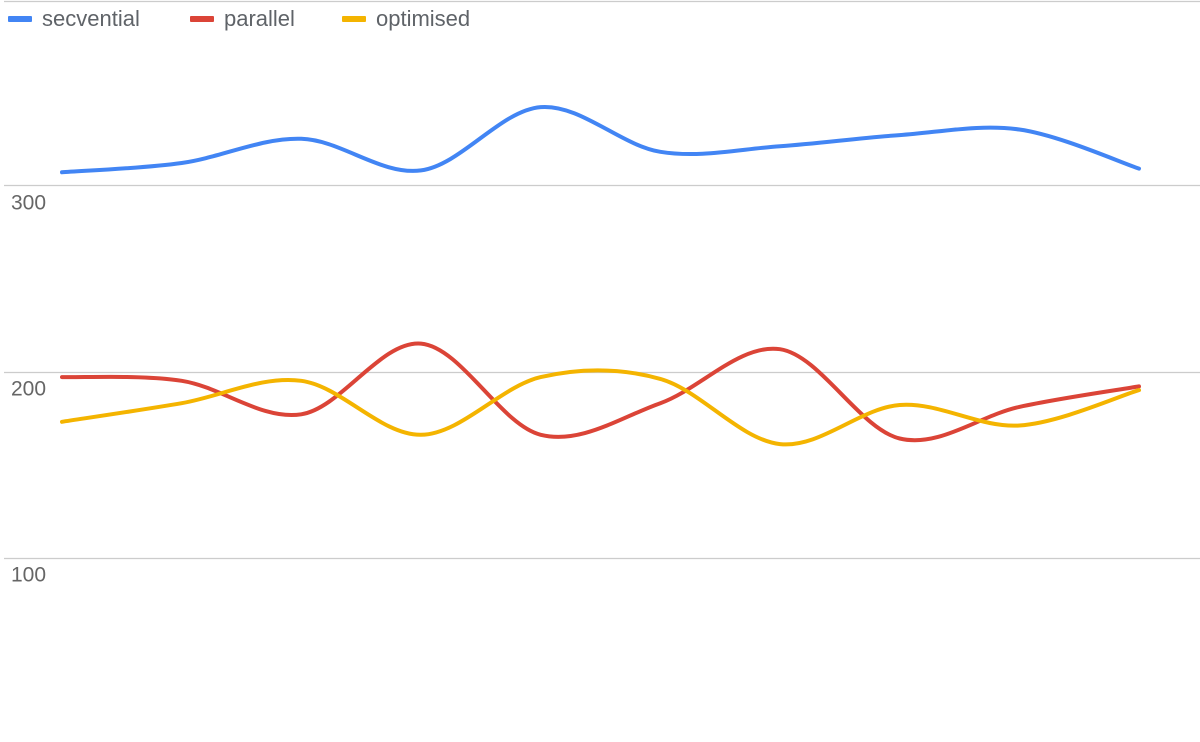  I want to click on y-axis-ticks: 100 200 300, so click(28, 388).